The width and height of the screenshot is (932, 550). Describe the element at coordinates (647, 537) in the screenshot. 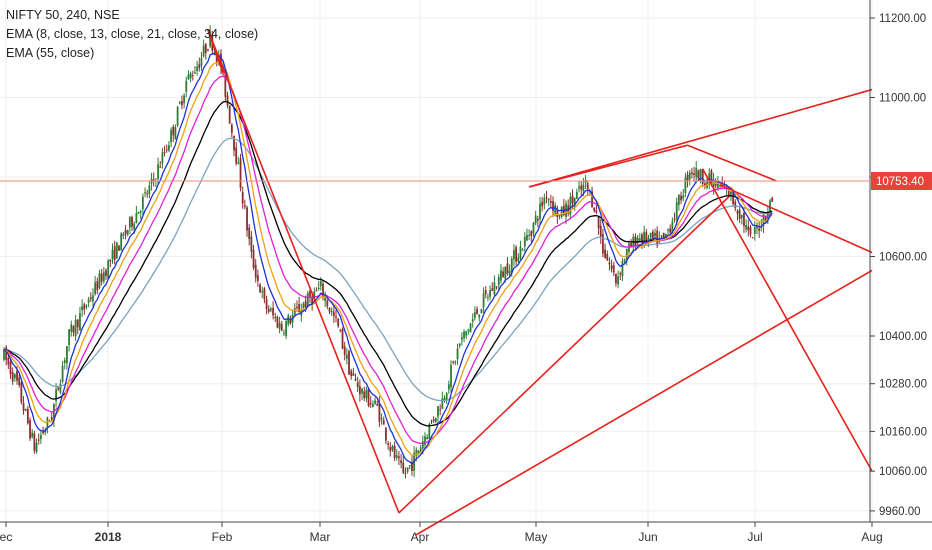

I see `time-tick-label: Jun` at that location.